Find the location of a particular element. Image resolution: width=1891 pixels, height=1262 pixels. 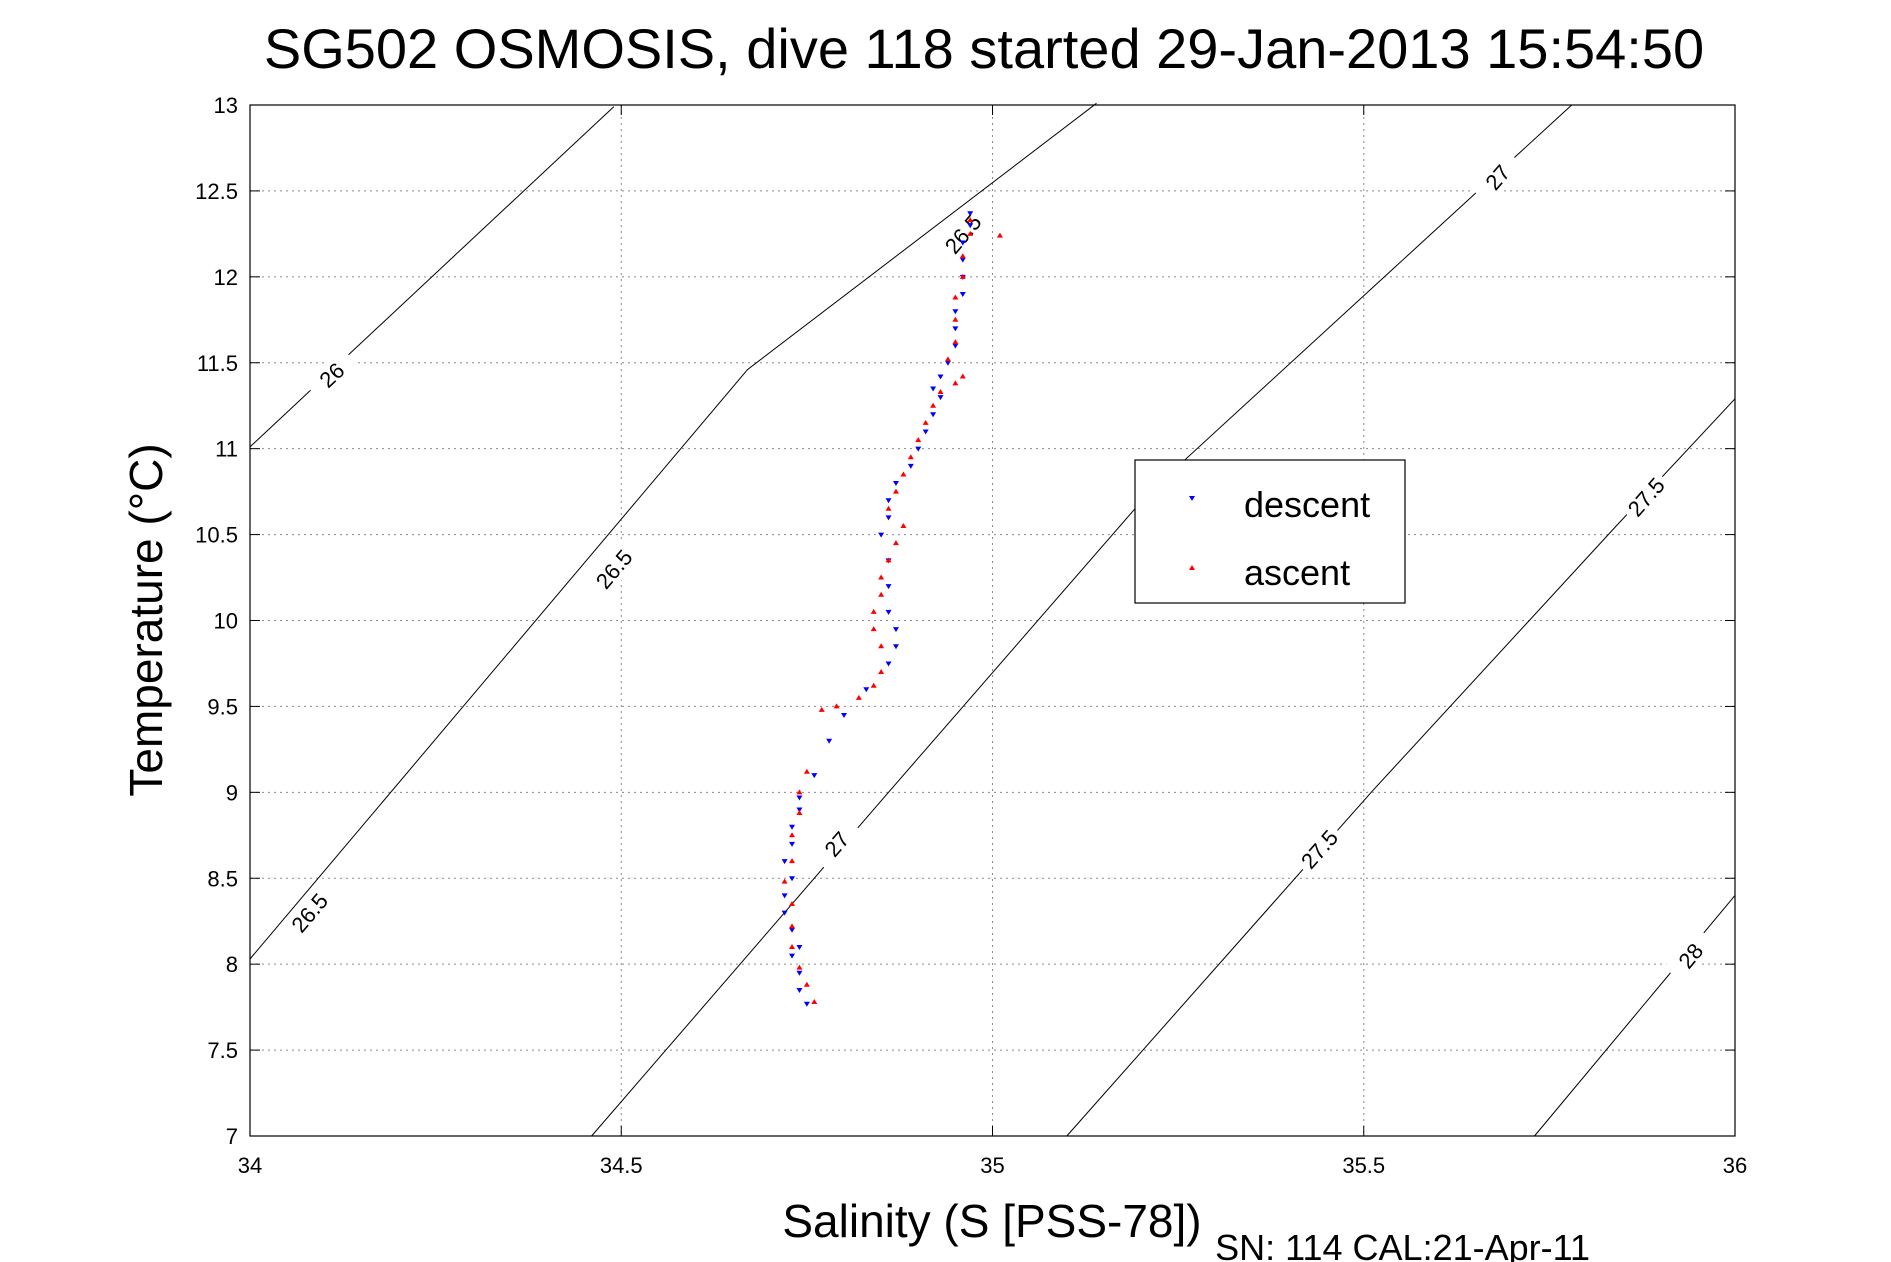

x-tick-labels: 34 34.5 35 35.5 36 is located at coordinates (992, 1165).